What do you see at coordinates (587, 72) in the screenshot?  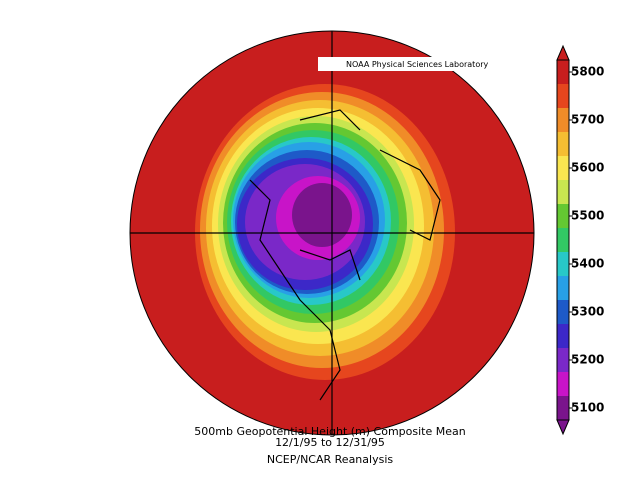 I see `colorbar-tick-label: 5800` at bounding box center [587, 72].